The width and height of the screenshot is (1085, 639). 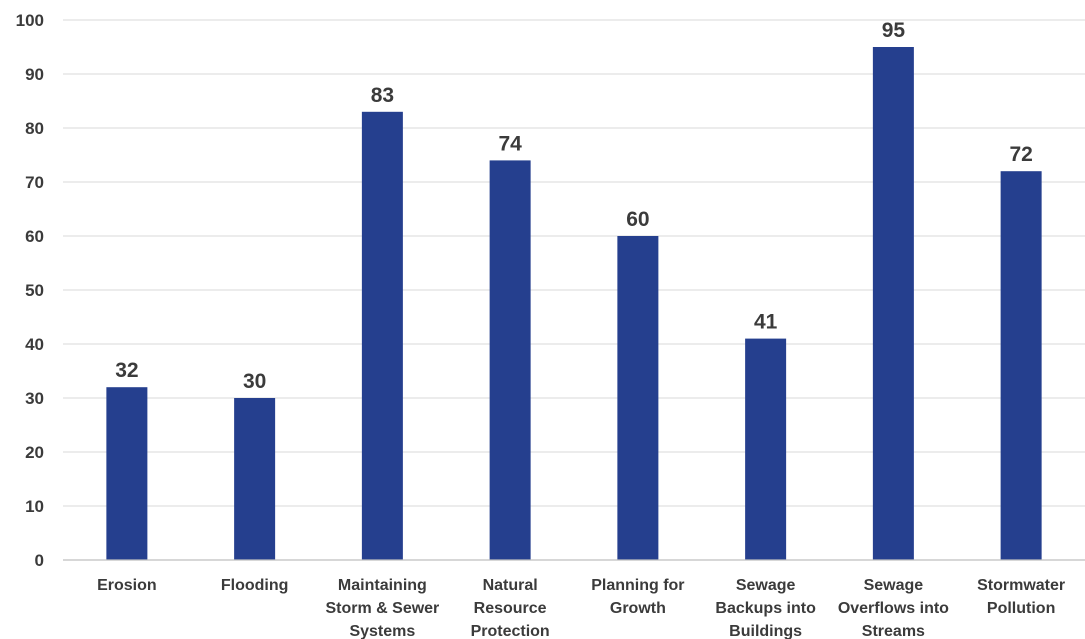 I want to click on category-label-line: Buildings, so click(x=765, y=631).